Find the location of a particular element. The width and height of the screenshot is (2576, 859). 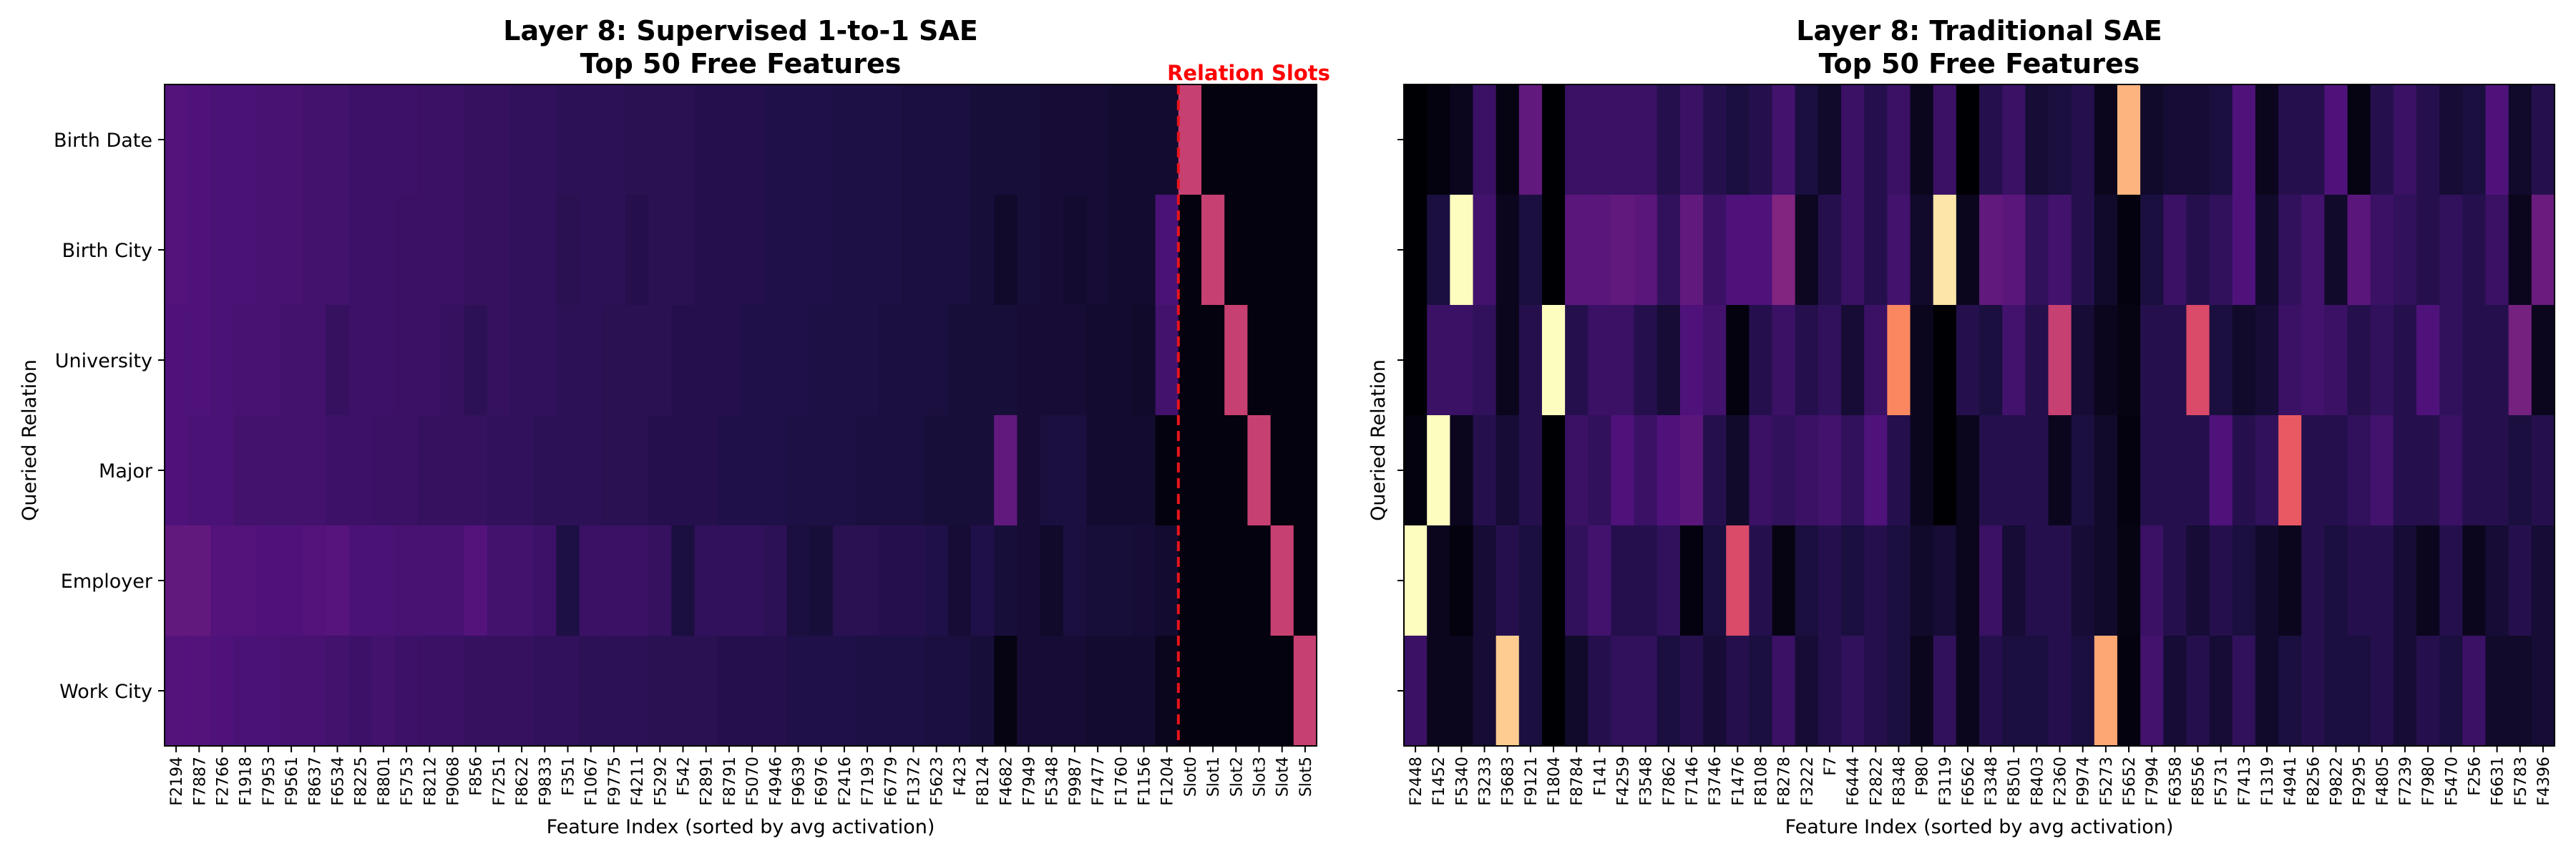

x-tick-label: F6562 is located at coordinates (1969, 781).